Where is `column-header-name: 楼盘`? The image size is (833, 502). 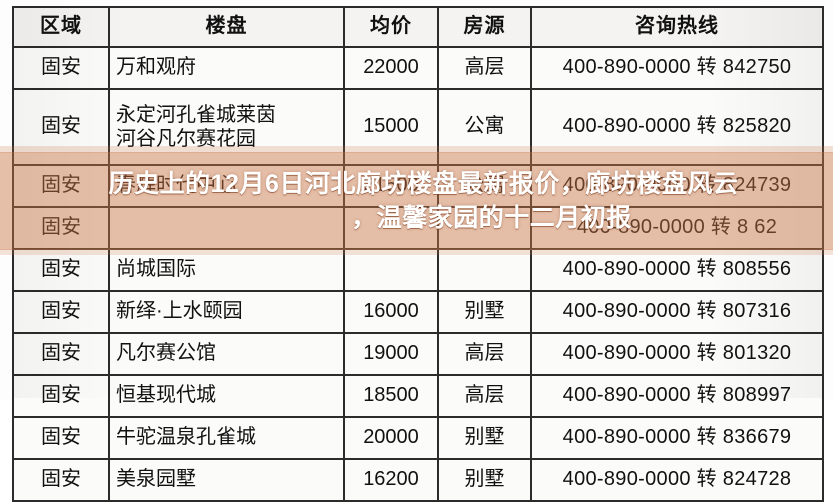 column-header-name: 楼盘 is located at coordinates (226, 27).